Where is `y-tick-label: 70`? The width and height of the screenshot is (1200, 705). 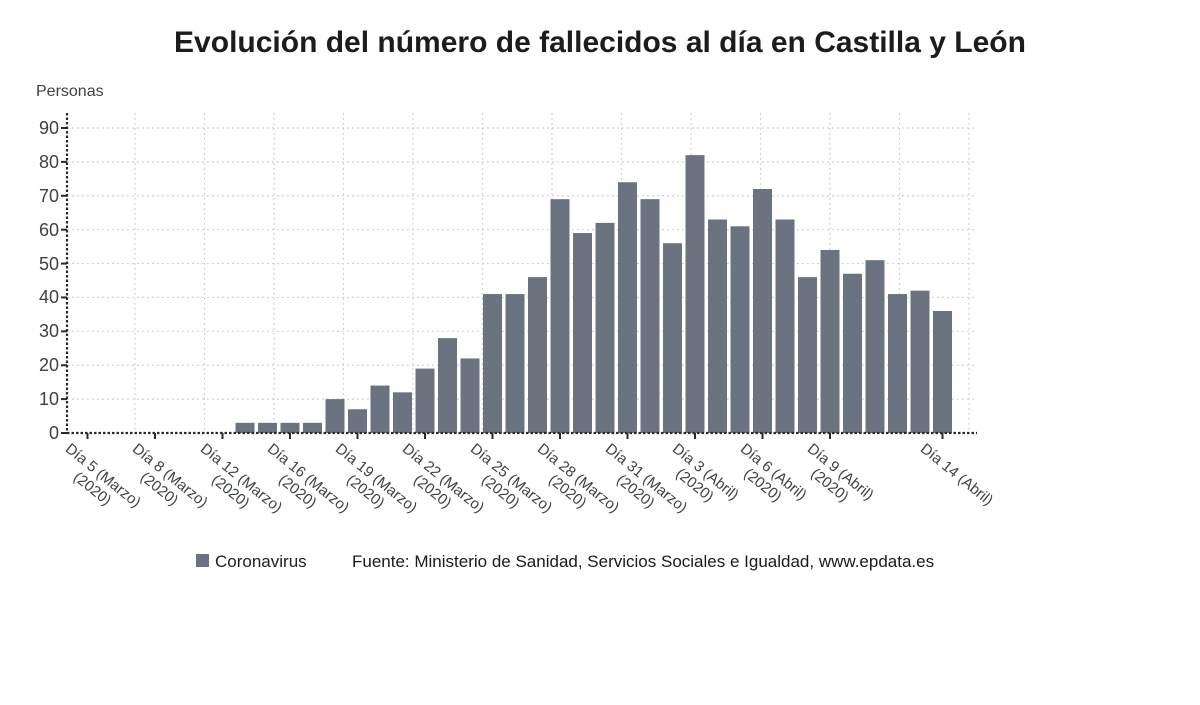
y-tick-label: 70 is located at coordinates (48, 195).